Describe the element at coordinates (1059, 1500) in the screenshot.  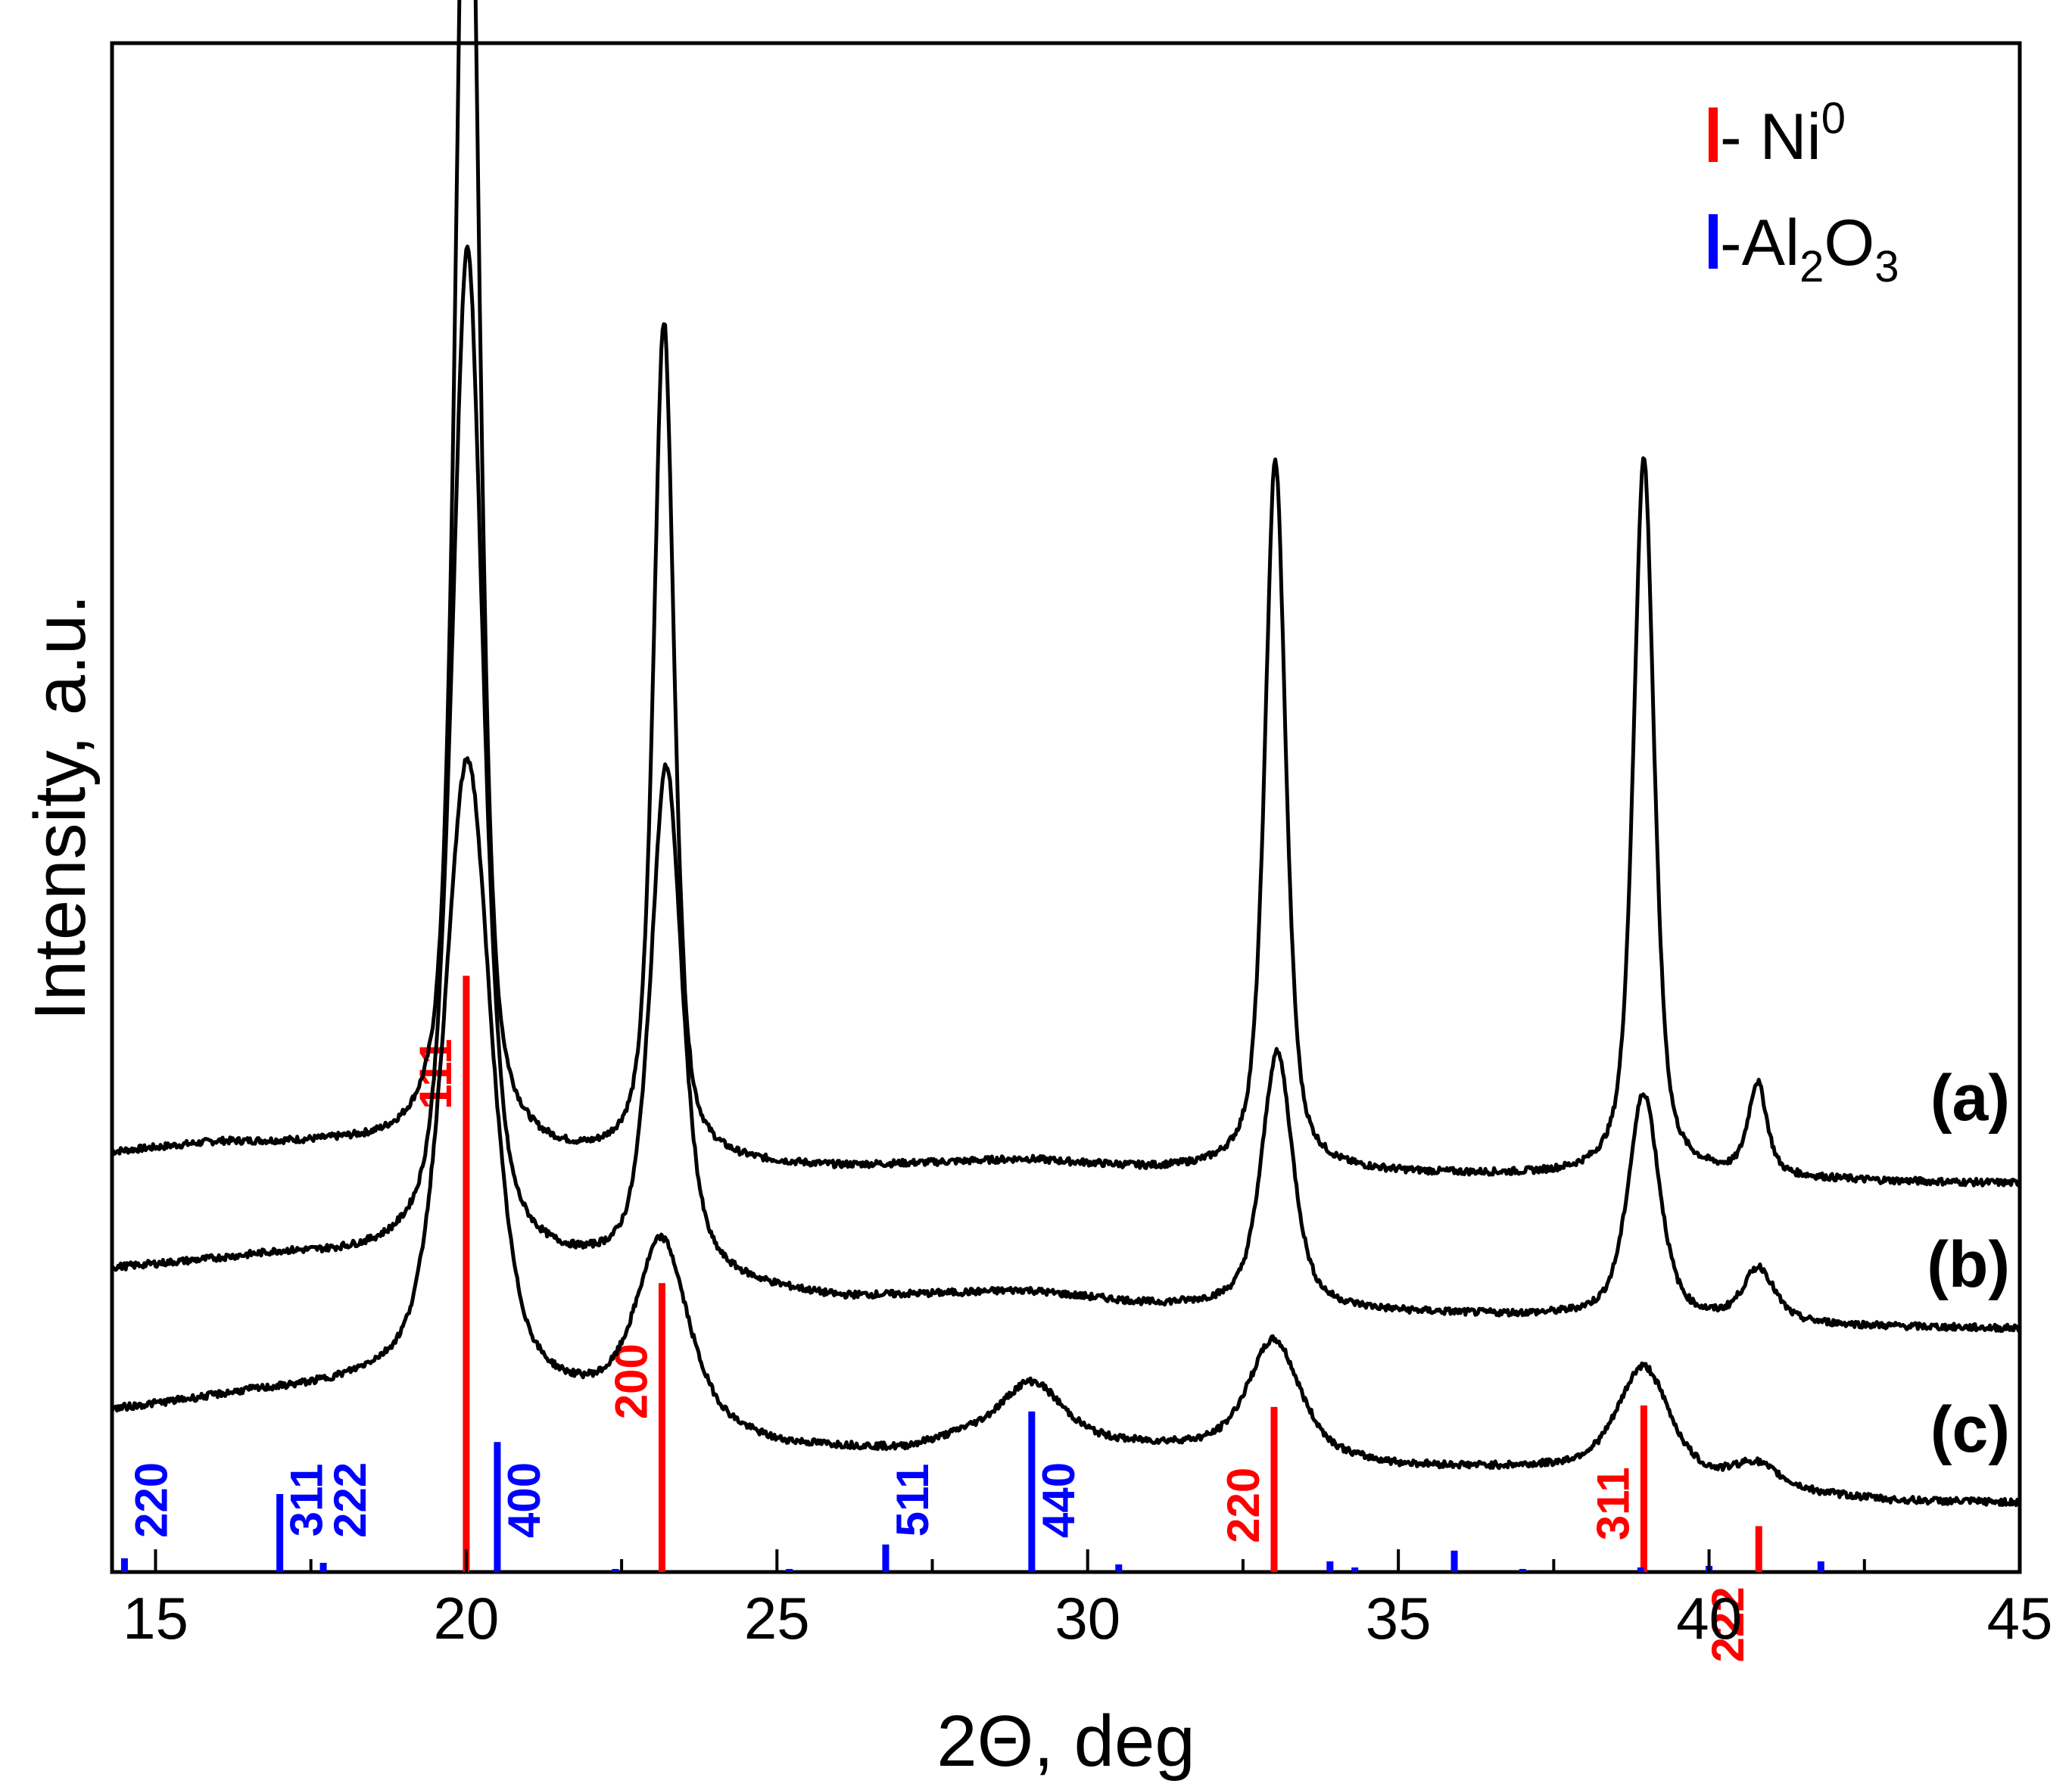
I see `hkl-label: 440` at that location.